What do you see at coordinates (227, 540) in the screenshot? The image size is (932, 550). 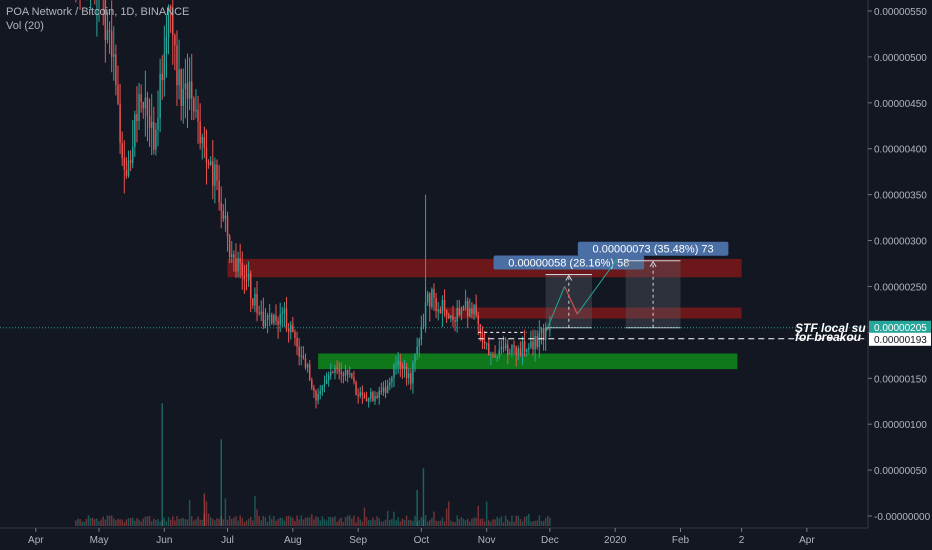 I see `x-tick-label: Jul` at bounding box center [227, 540].